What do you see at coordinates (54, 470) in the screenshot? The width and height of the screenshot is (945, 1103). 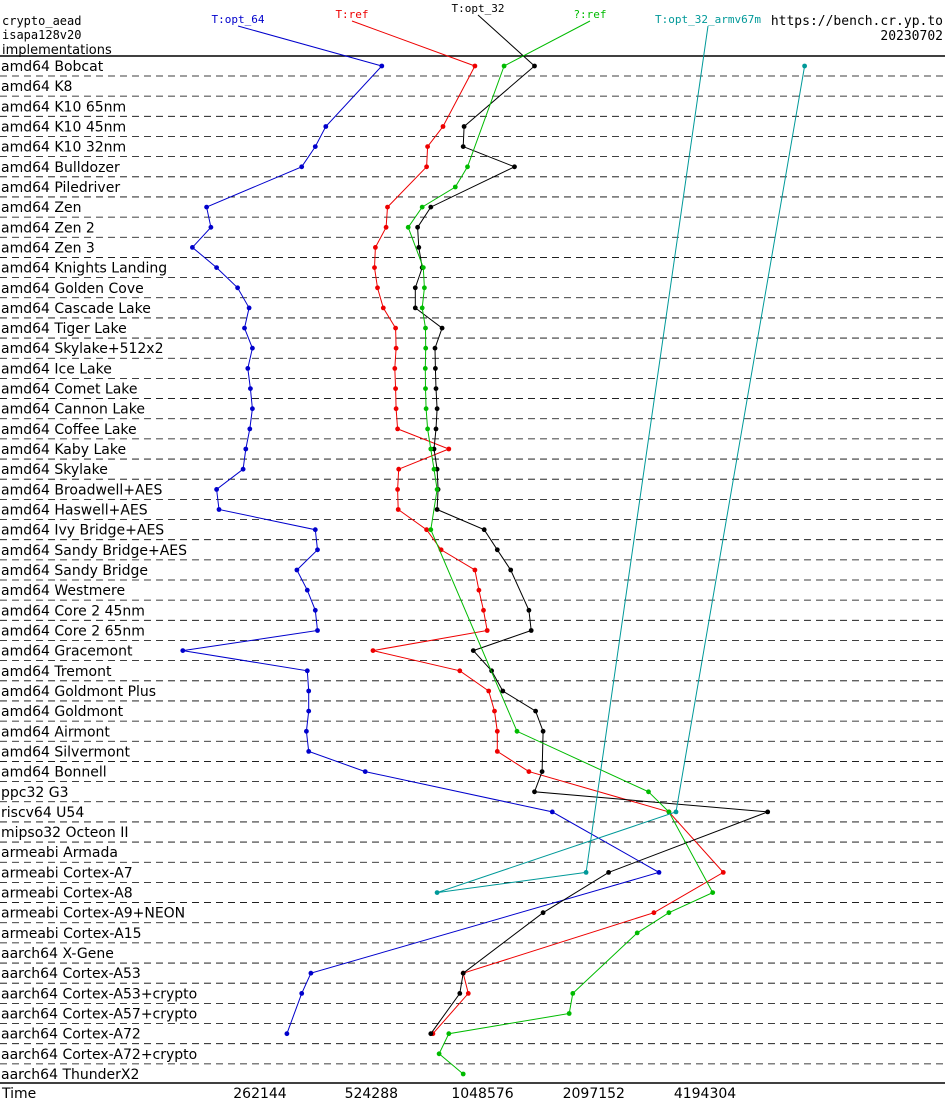 I see `row-label: amd64 Skylake` at bounding box center [54, 470].